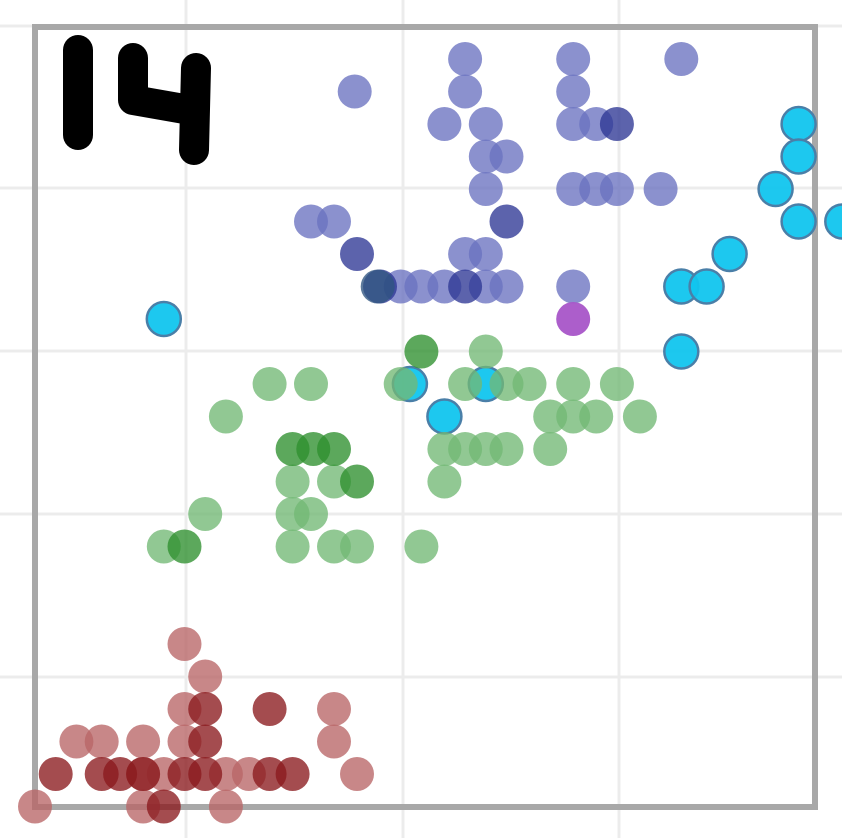 The width and height of the screenshot is (842, 838). I want to click on handwritten-number-annotation, so click(137, 100).